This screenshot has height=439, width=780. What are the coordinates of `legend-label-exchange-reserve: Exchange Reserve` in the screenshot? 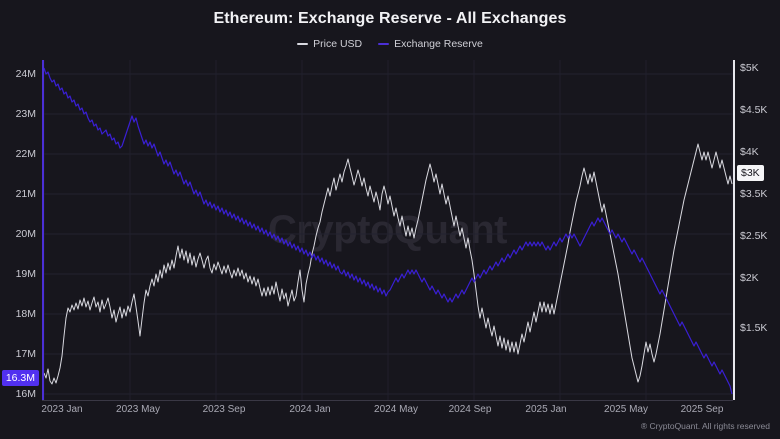 It's located at (438, 44).